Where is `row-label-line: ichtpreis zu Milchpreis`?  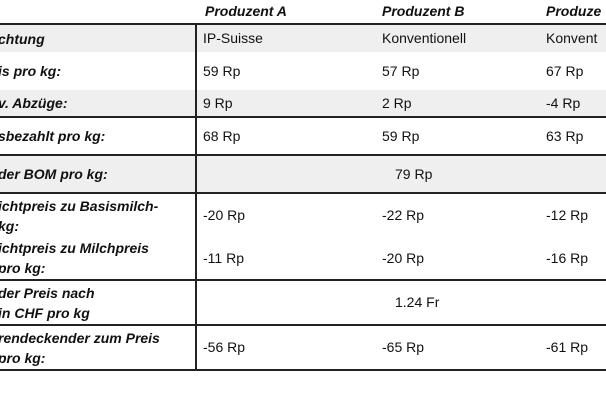
row-label-line: ichtpreis zu Milchpreis is located at coordinates (74, 248).